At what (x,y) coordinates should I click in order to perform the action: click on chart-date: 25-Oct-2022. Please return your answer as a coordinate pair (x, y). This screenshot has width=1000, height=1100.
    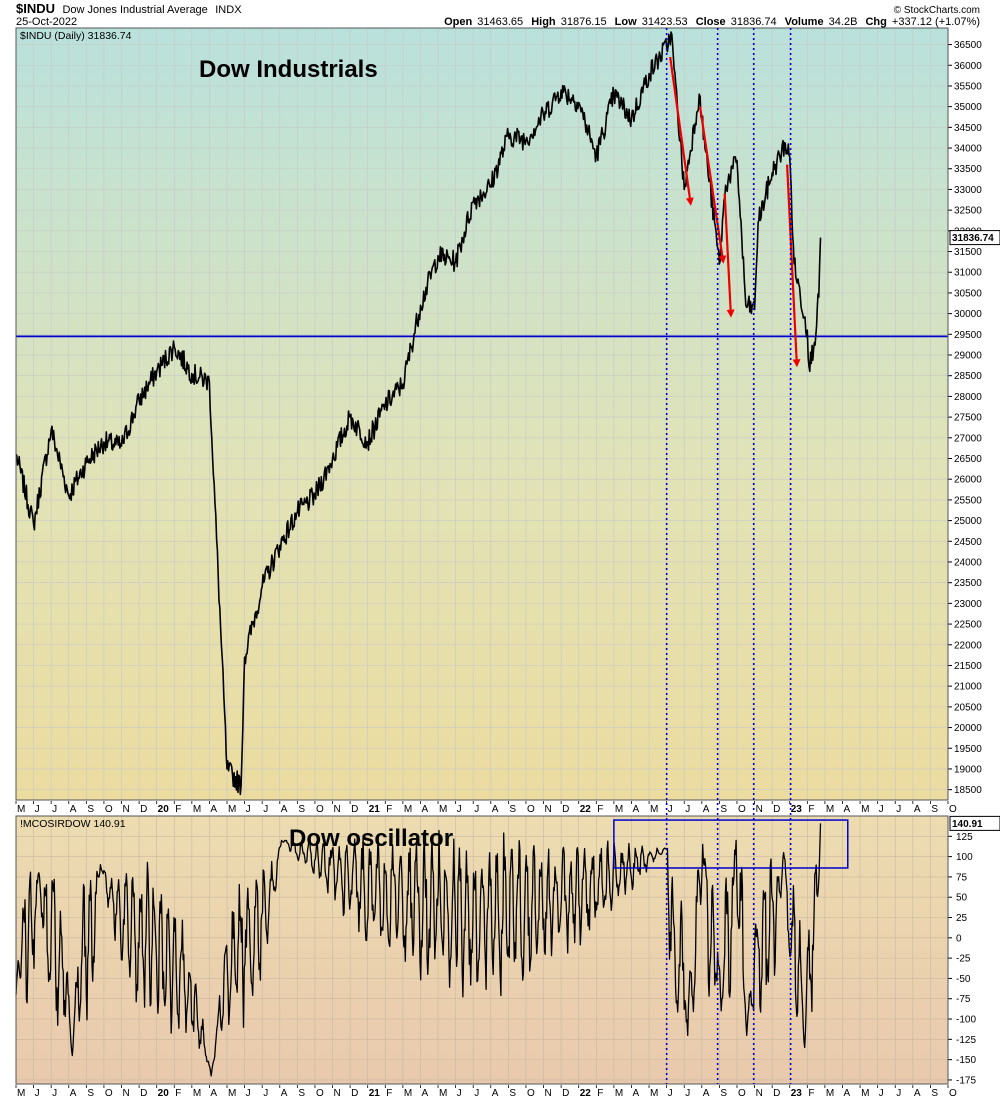
    Looking at the image, I should click on (46, 22).